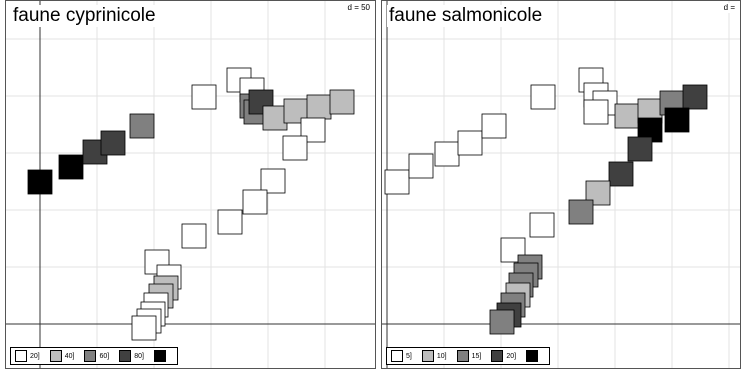 The height and width of the screenshot is (369, 741). What do you see at coordinates (476, 356) in the screenshot?
I see `legend-label: 15]` at bounding box center [476, 356].